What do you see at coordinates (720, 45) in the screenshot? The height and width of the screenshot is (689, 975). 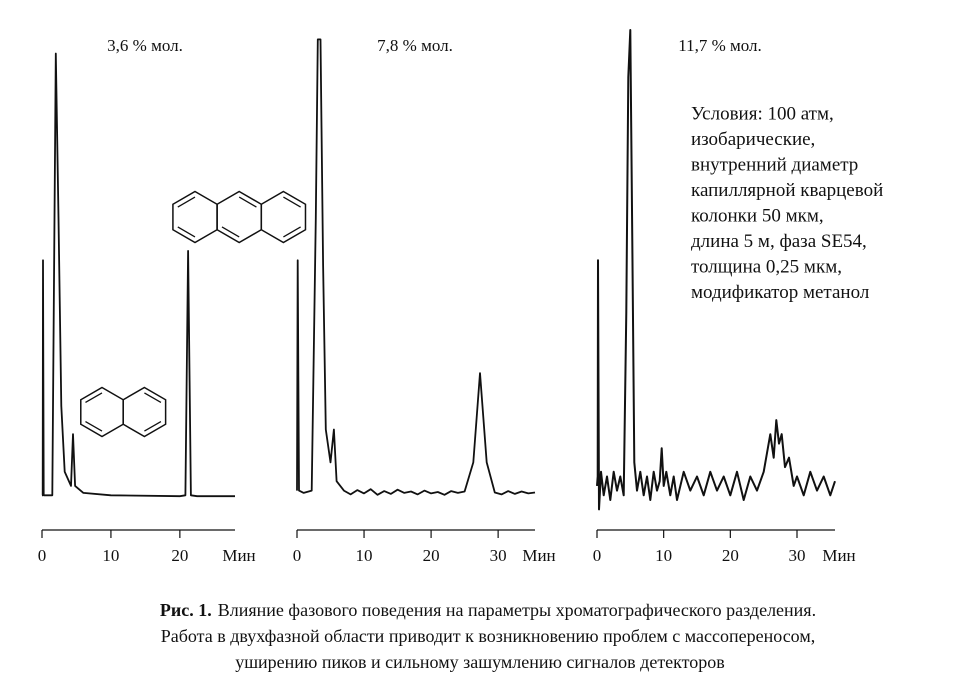 I see `chart-title: 11,7 % мол.` at bounding box center [720, 45].